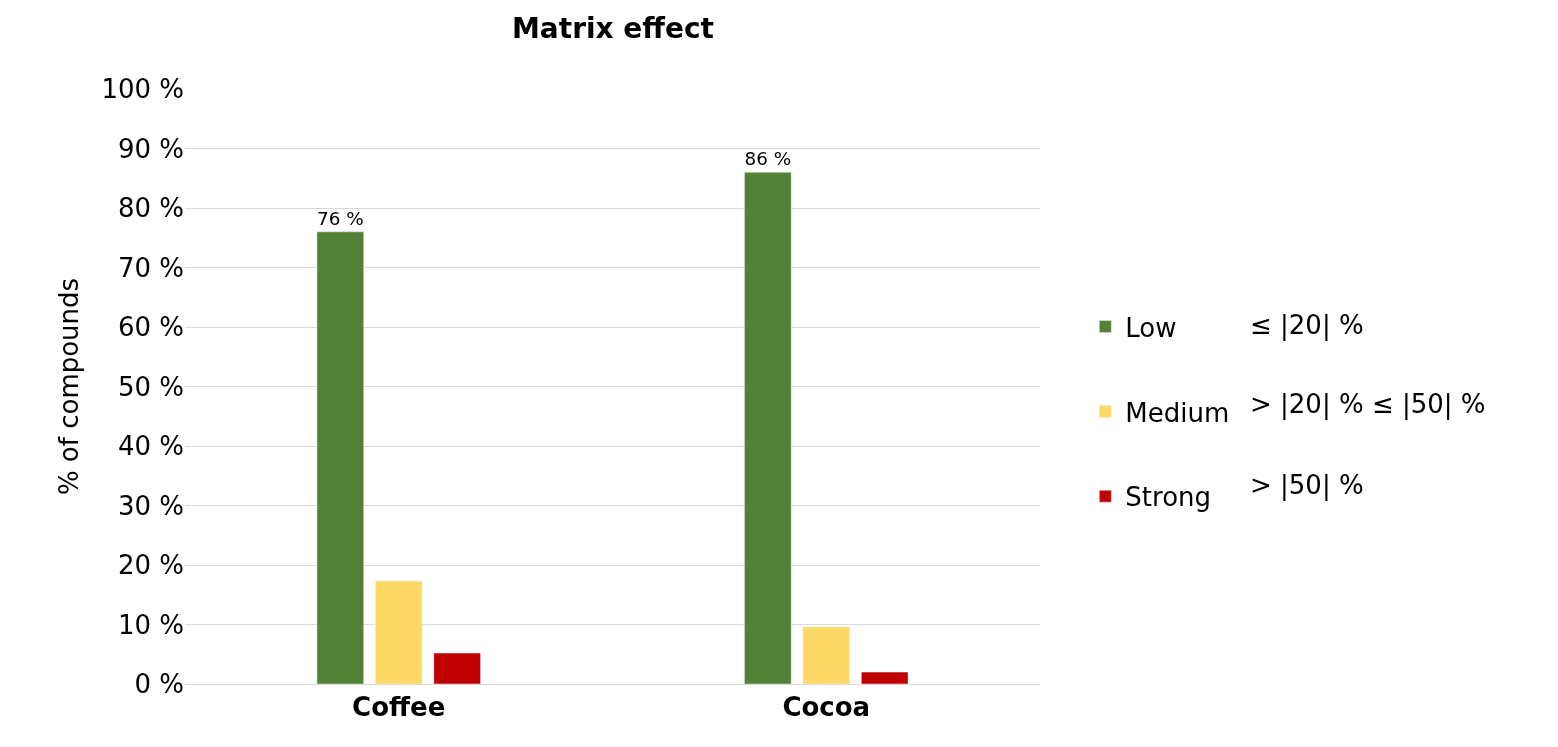  Describe the element at coordinates (399, 707) in the screenshot. I see `x-tick-label: Coffee` at that location.